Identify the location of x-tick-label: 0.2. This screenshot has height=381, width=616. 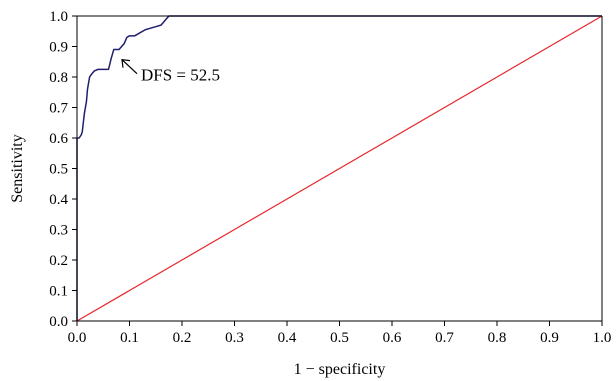
(182, 338).